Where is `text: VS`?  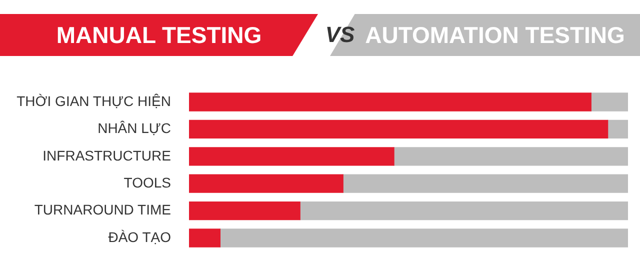 text: VS is located at coordinates (340, 35).